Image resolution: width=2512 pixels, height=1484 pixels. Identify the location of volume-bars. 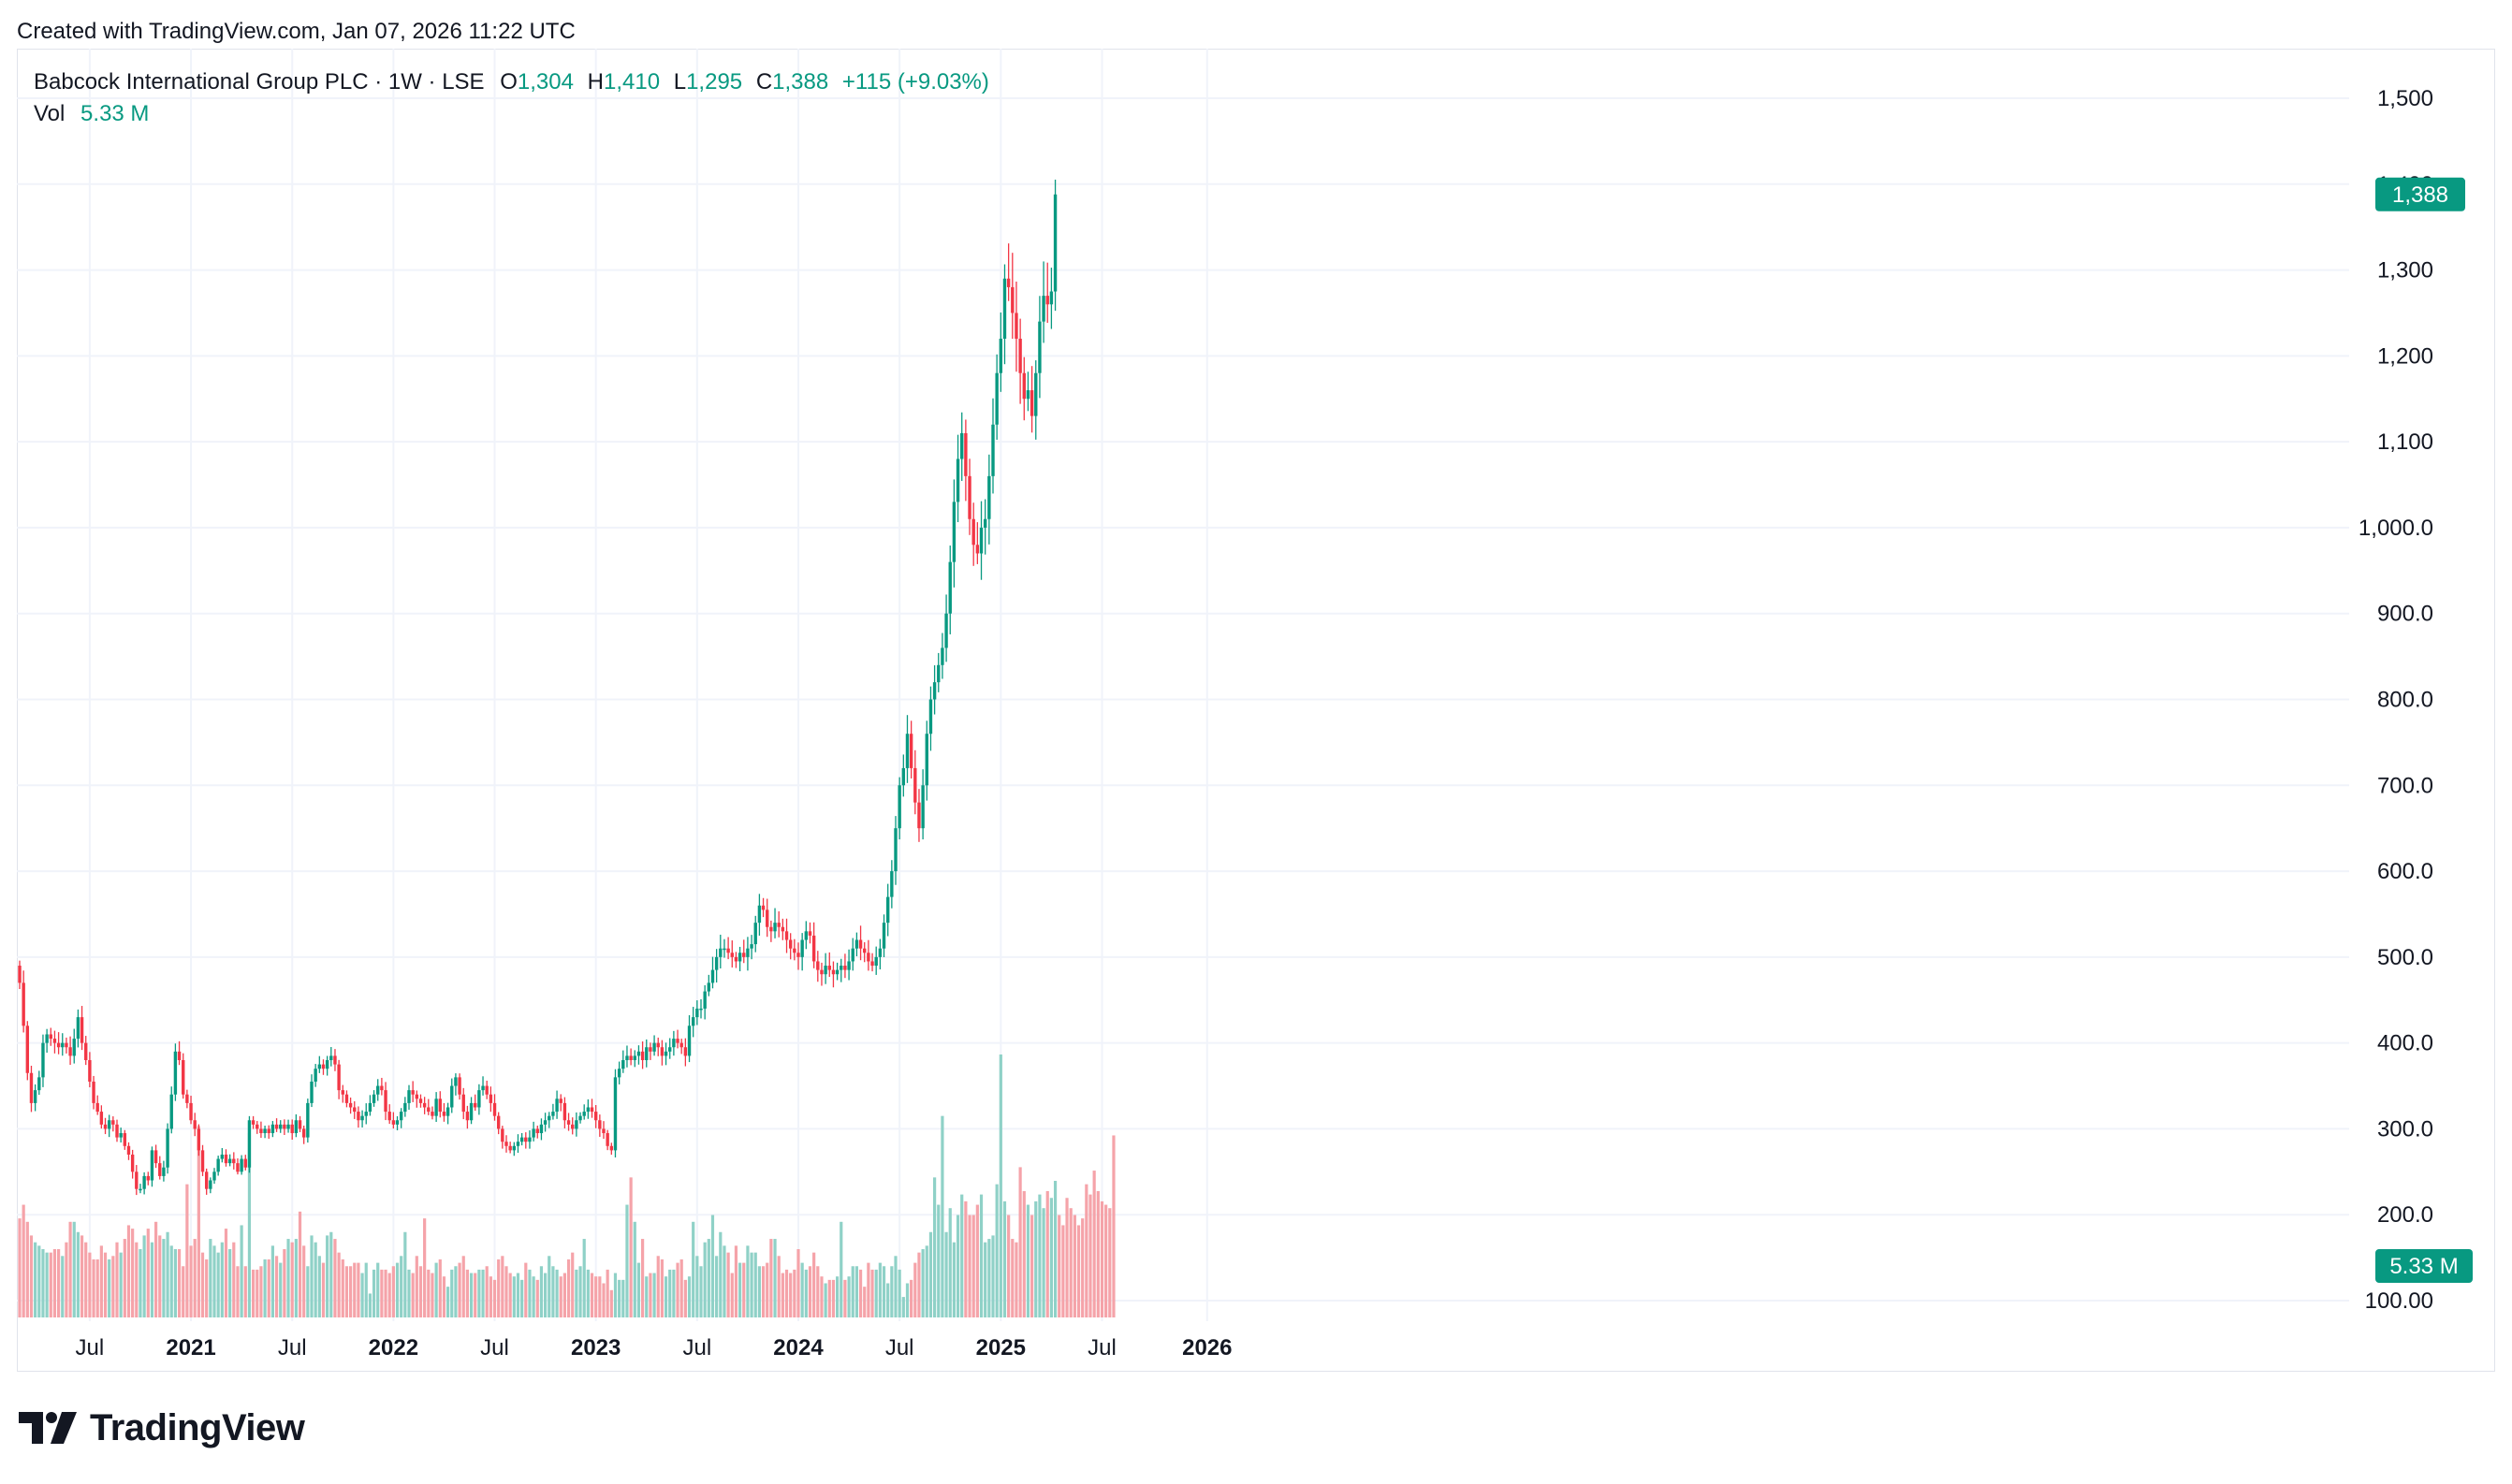
(567, 1185).